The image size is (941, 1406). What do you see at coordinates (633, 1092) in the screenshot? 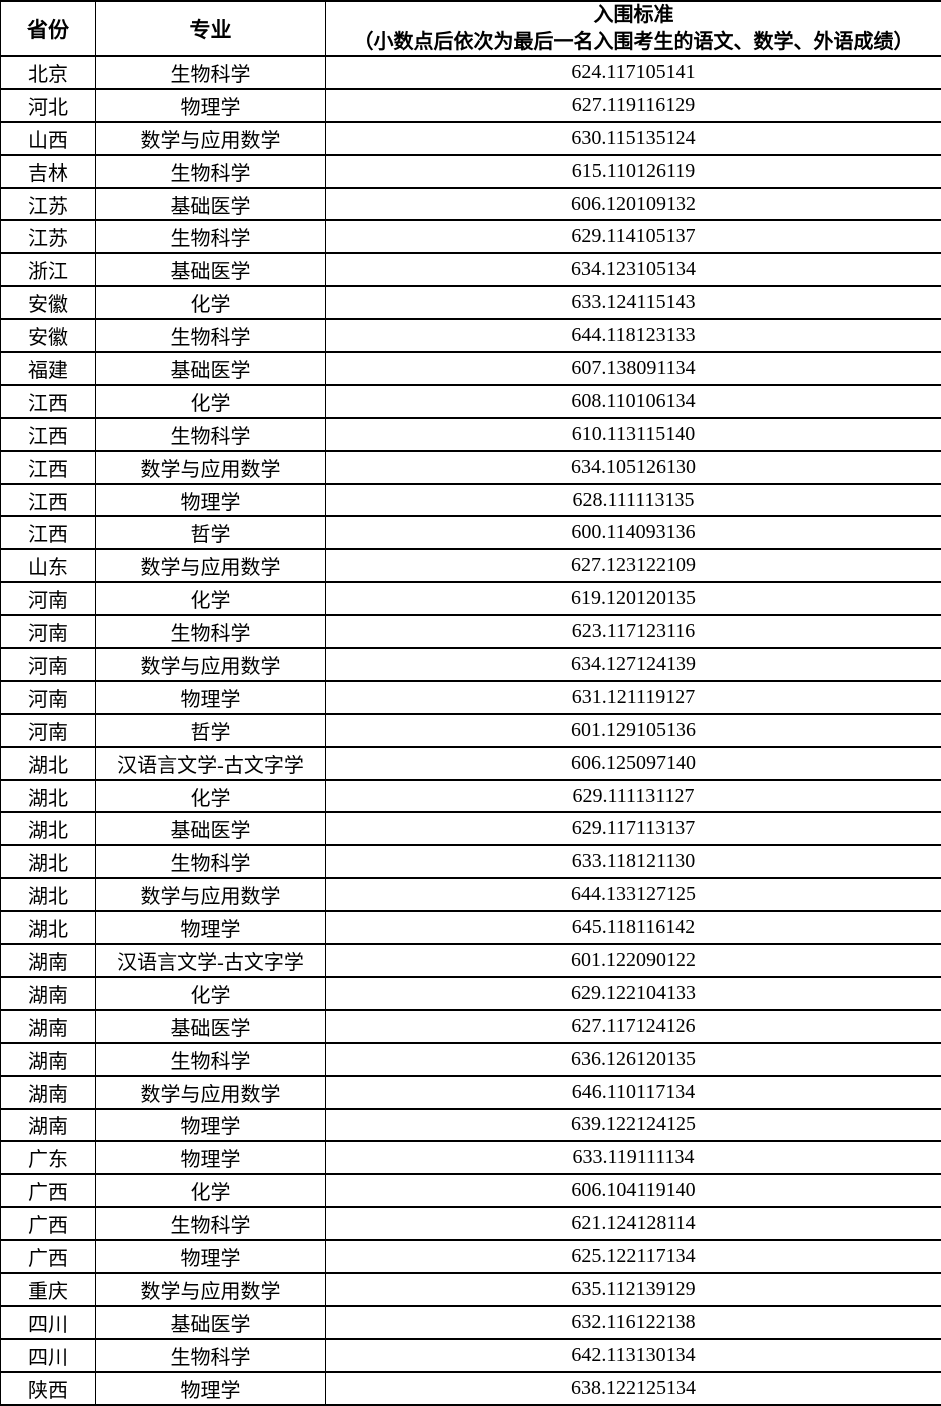
I see `score-cell: 646.110117134` at bounding box center [633, 1092].